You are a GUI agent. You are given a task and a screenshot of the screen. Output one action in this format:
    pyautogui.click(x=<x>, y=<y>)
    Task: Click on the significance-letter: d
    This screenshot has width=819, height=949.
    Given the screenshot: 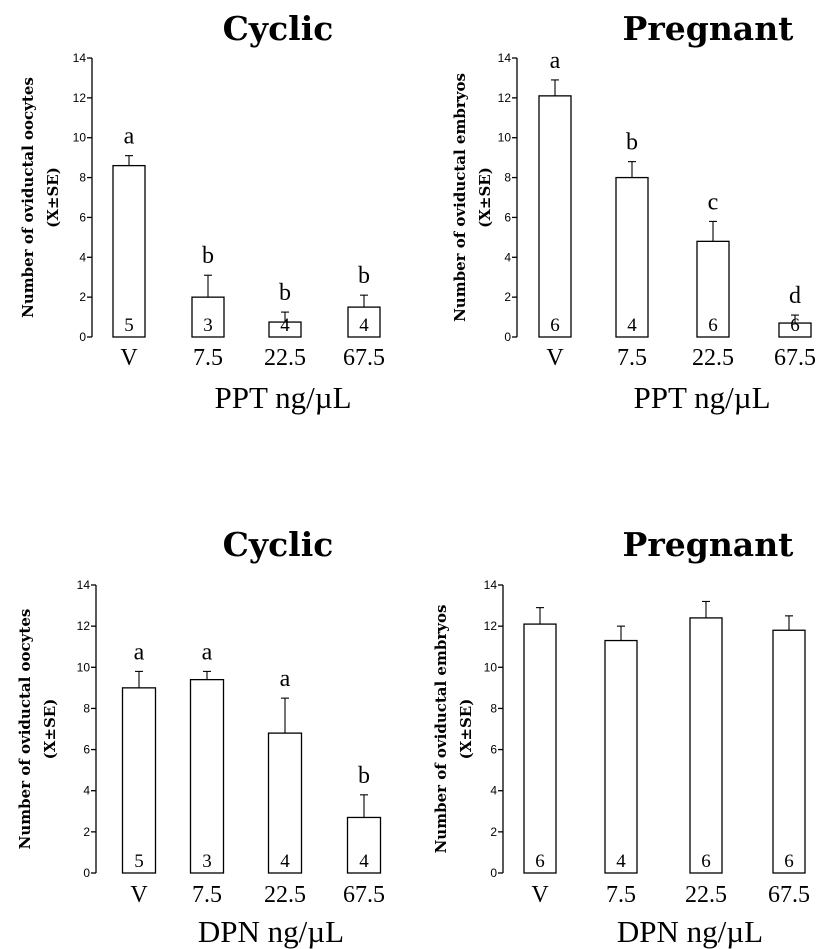 What is the action you would take?
    pyautogui.click(x=795, y=296)
    